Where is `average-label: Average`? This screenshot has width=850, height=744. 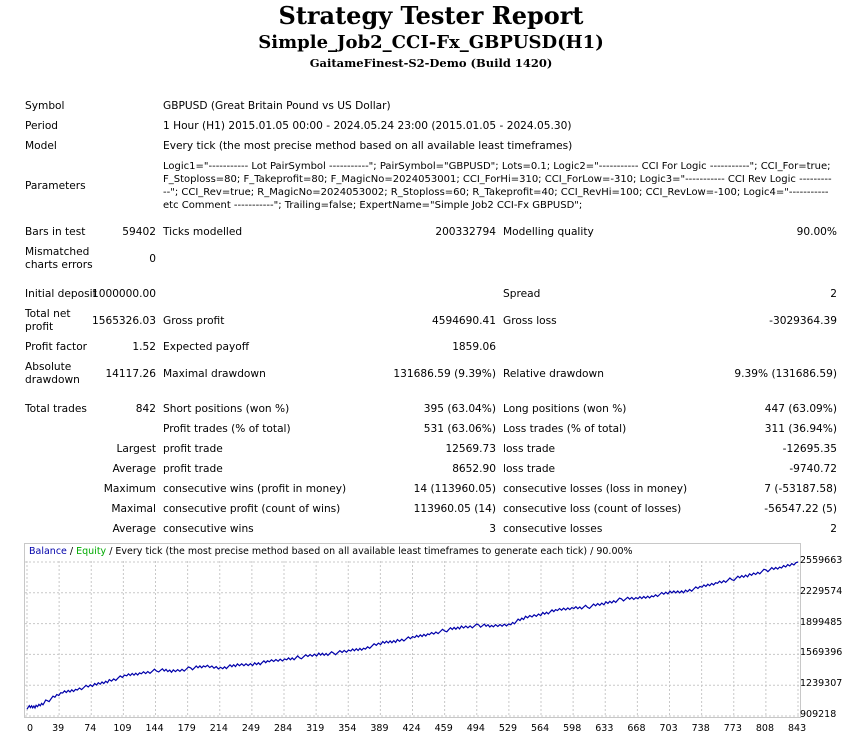 average-label: Average is located at coordinates (134, 469).